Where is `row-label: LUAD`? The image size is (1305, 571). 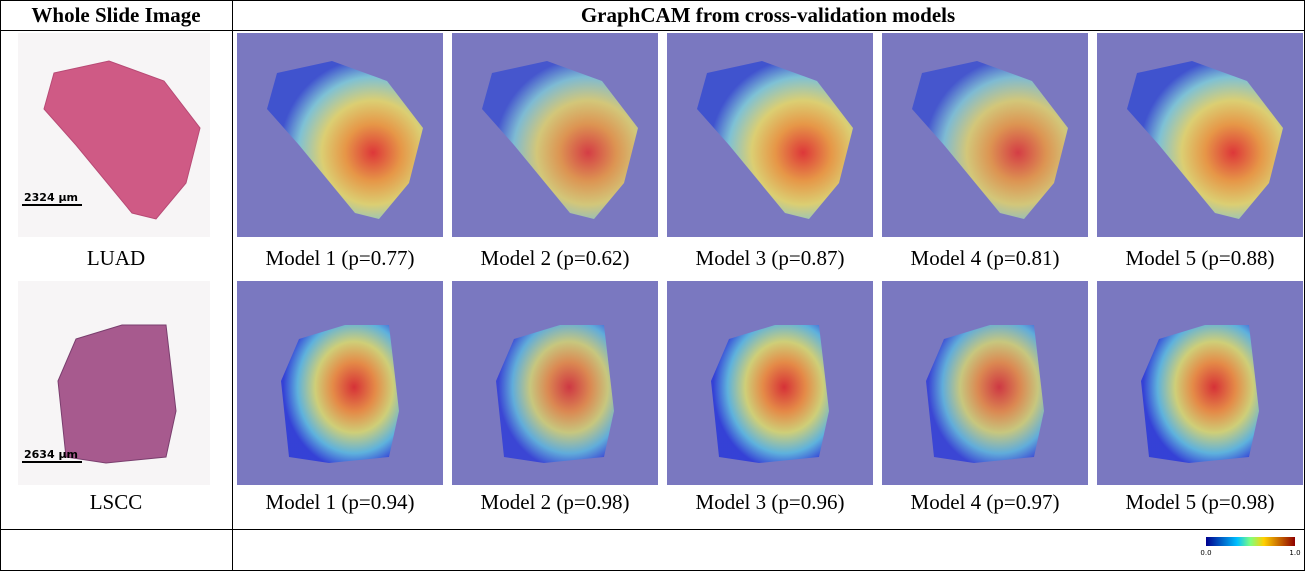 row-label: LUAD is located at coordinates (116, 258).